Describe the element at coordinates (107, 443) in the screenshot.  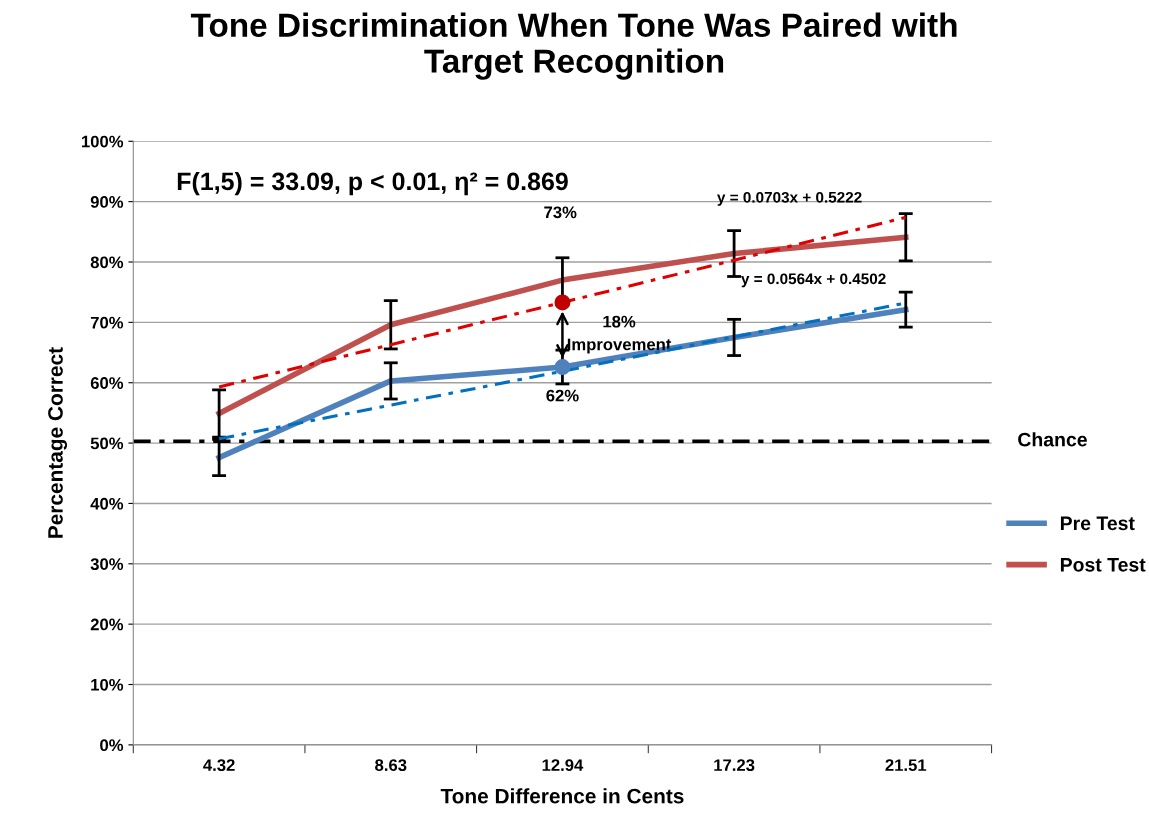
I see `y-tick-label: 50%` at that location.